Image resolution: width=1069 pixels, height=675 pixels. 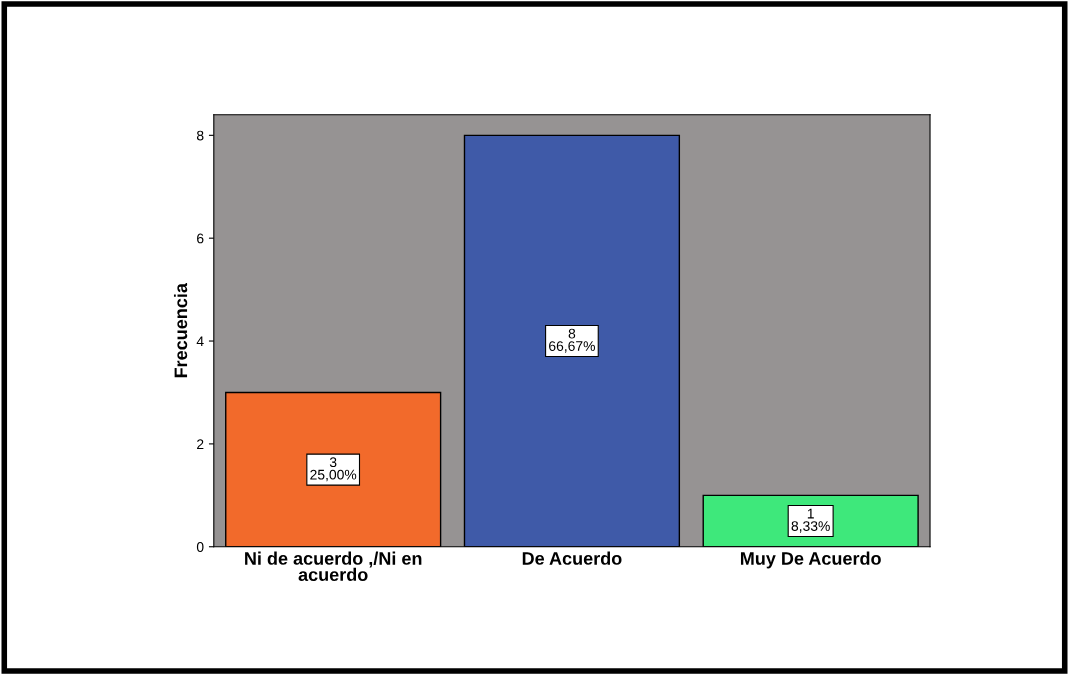 I want to click on data-label: 1 8,33%, so click(x=810, y=520).